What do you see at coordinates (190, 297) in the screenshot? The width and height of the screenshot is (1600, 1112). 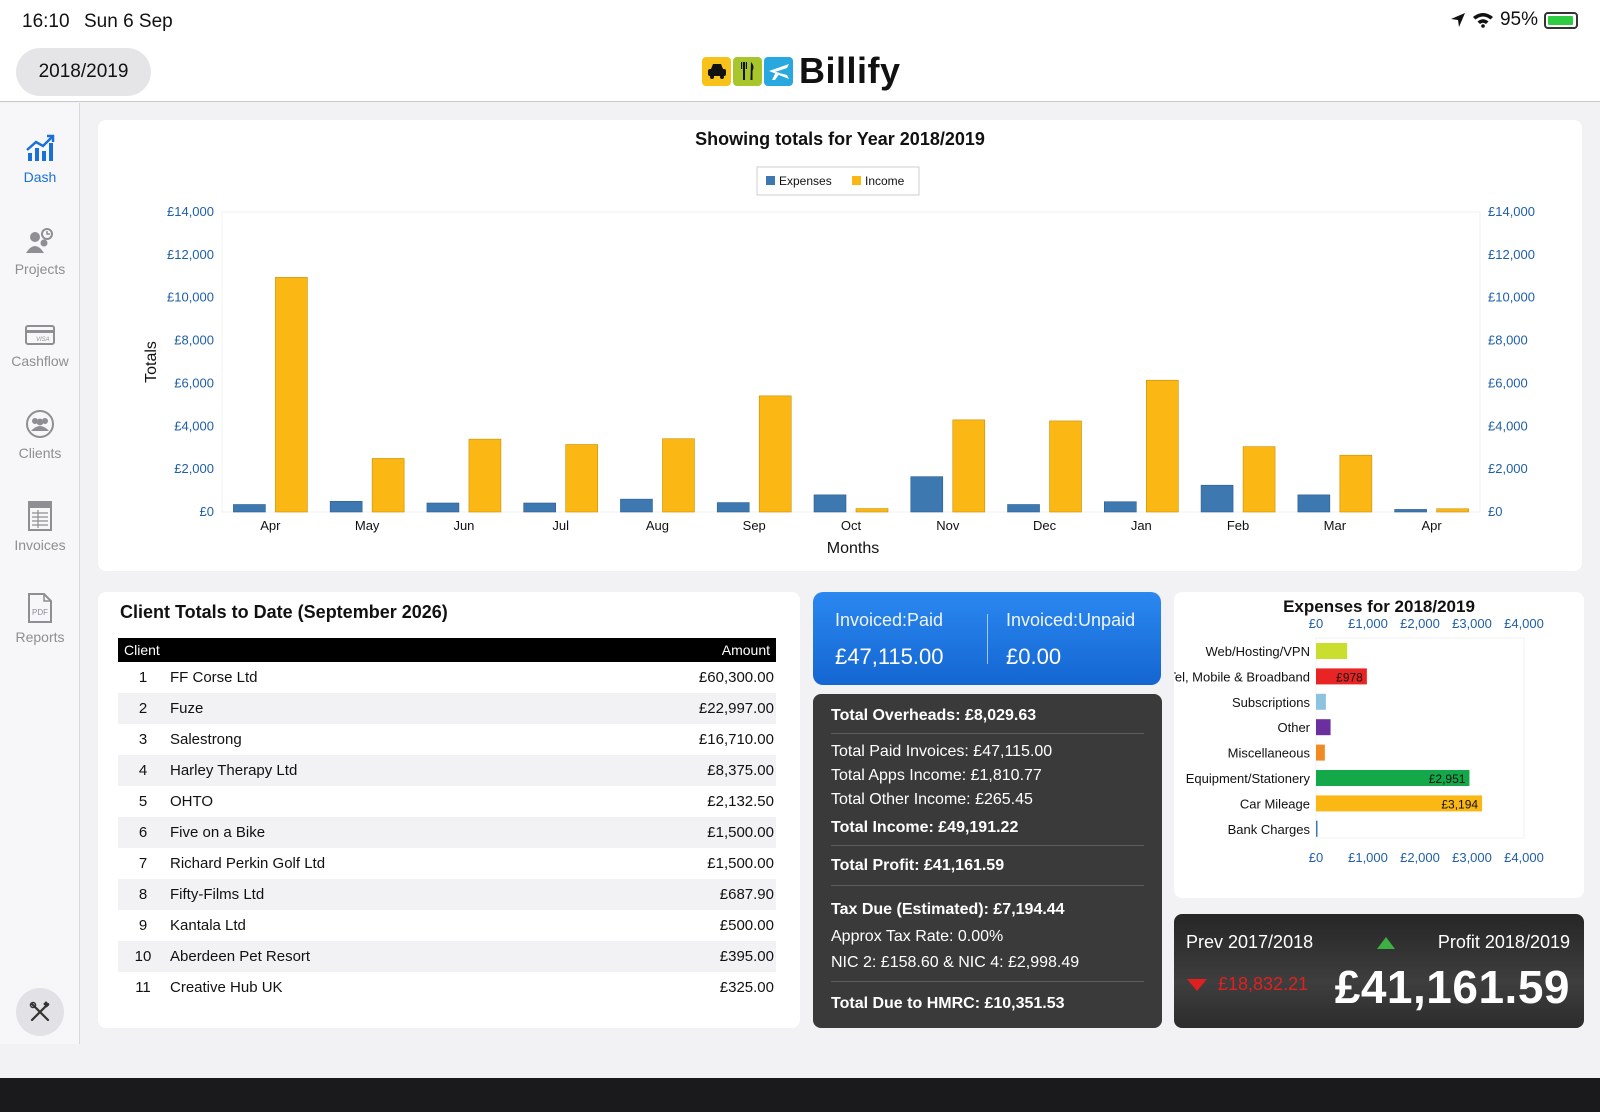 I see `y-tick-label-left: £10,000` at bounding box center [190, 297].